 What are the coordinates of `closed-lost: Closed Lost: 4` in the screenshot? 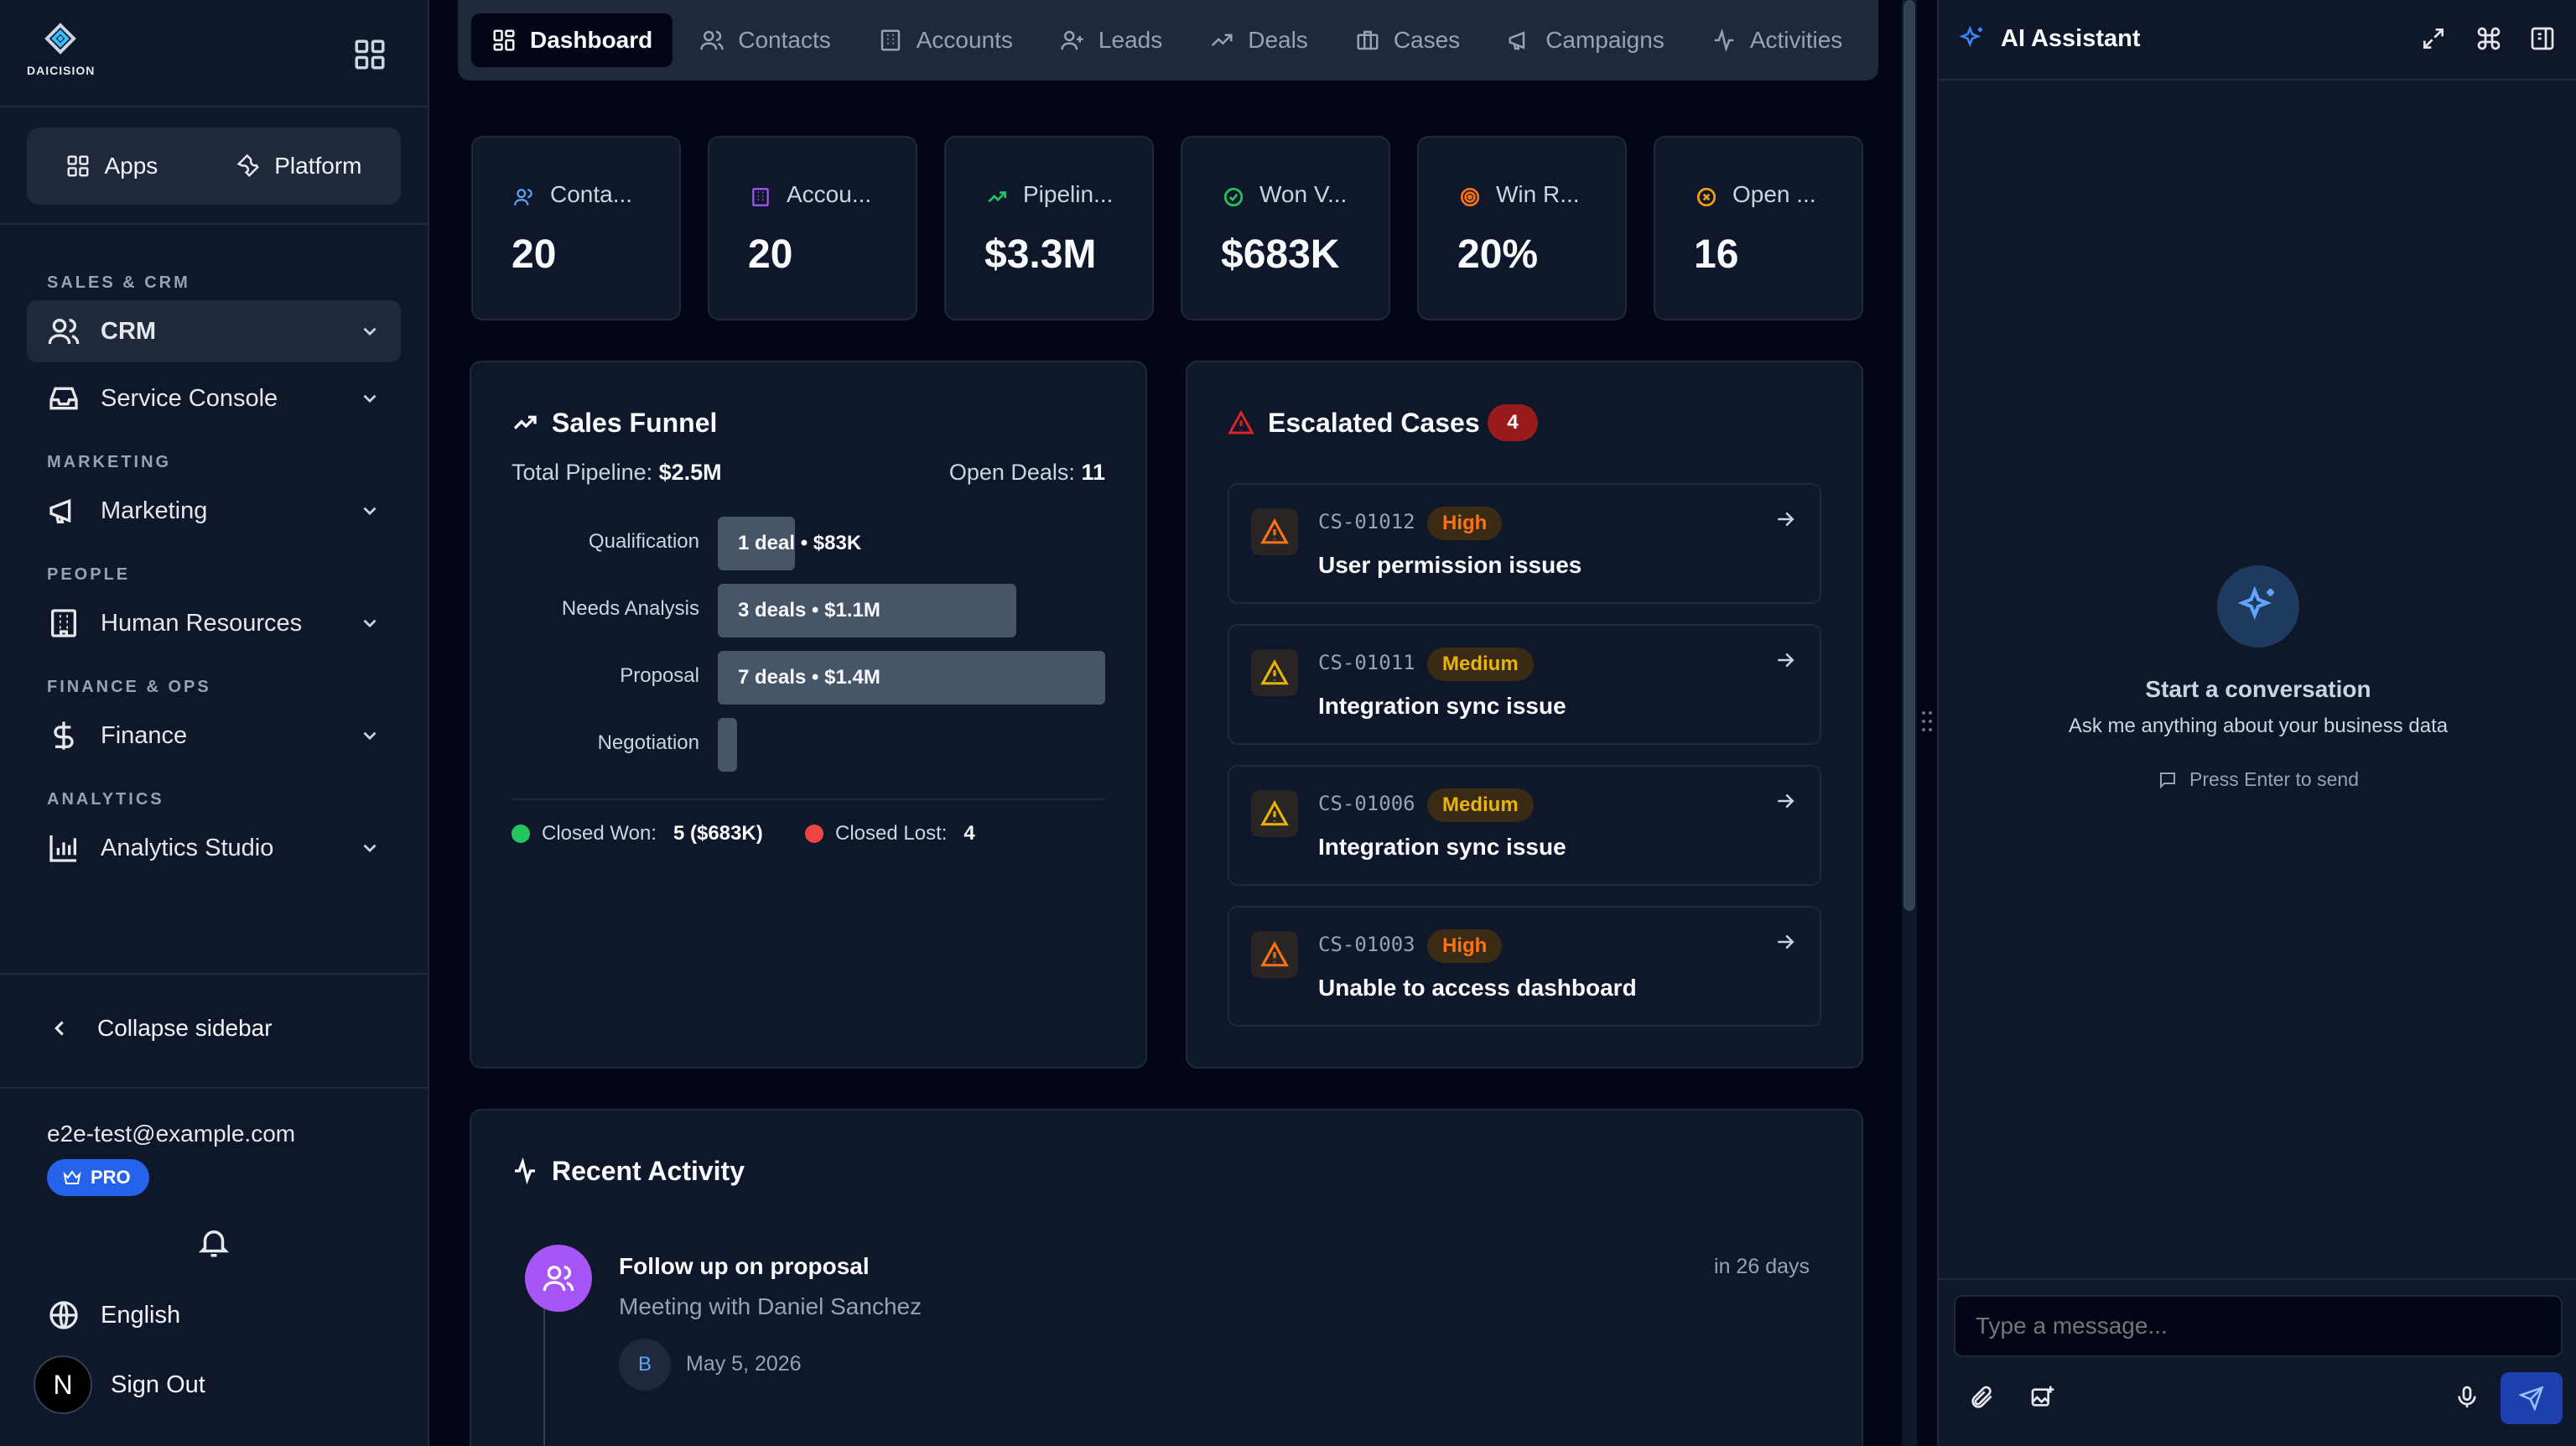 It's located at (890, 833).